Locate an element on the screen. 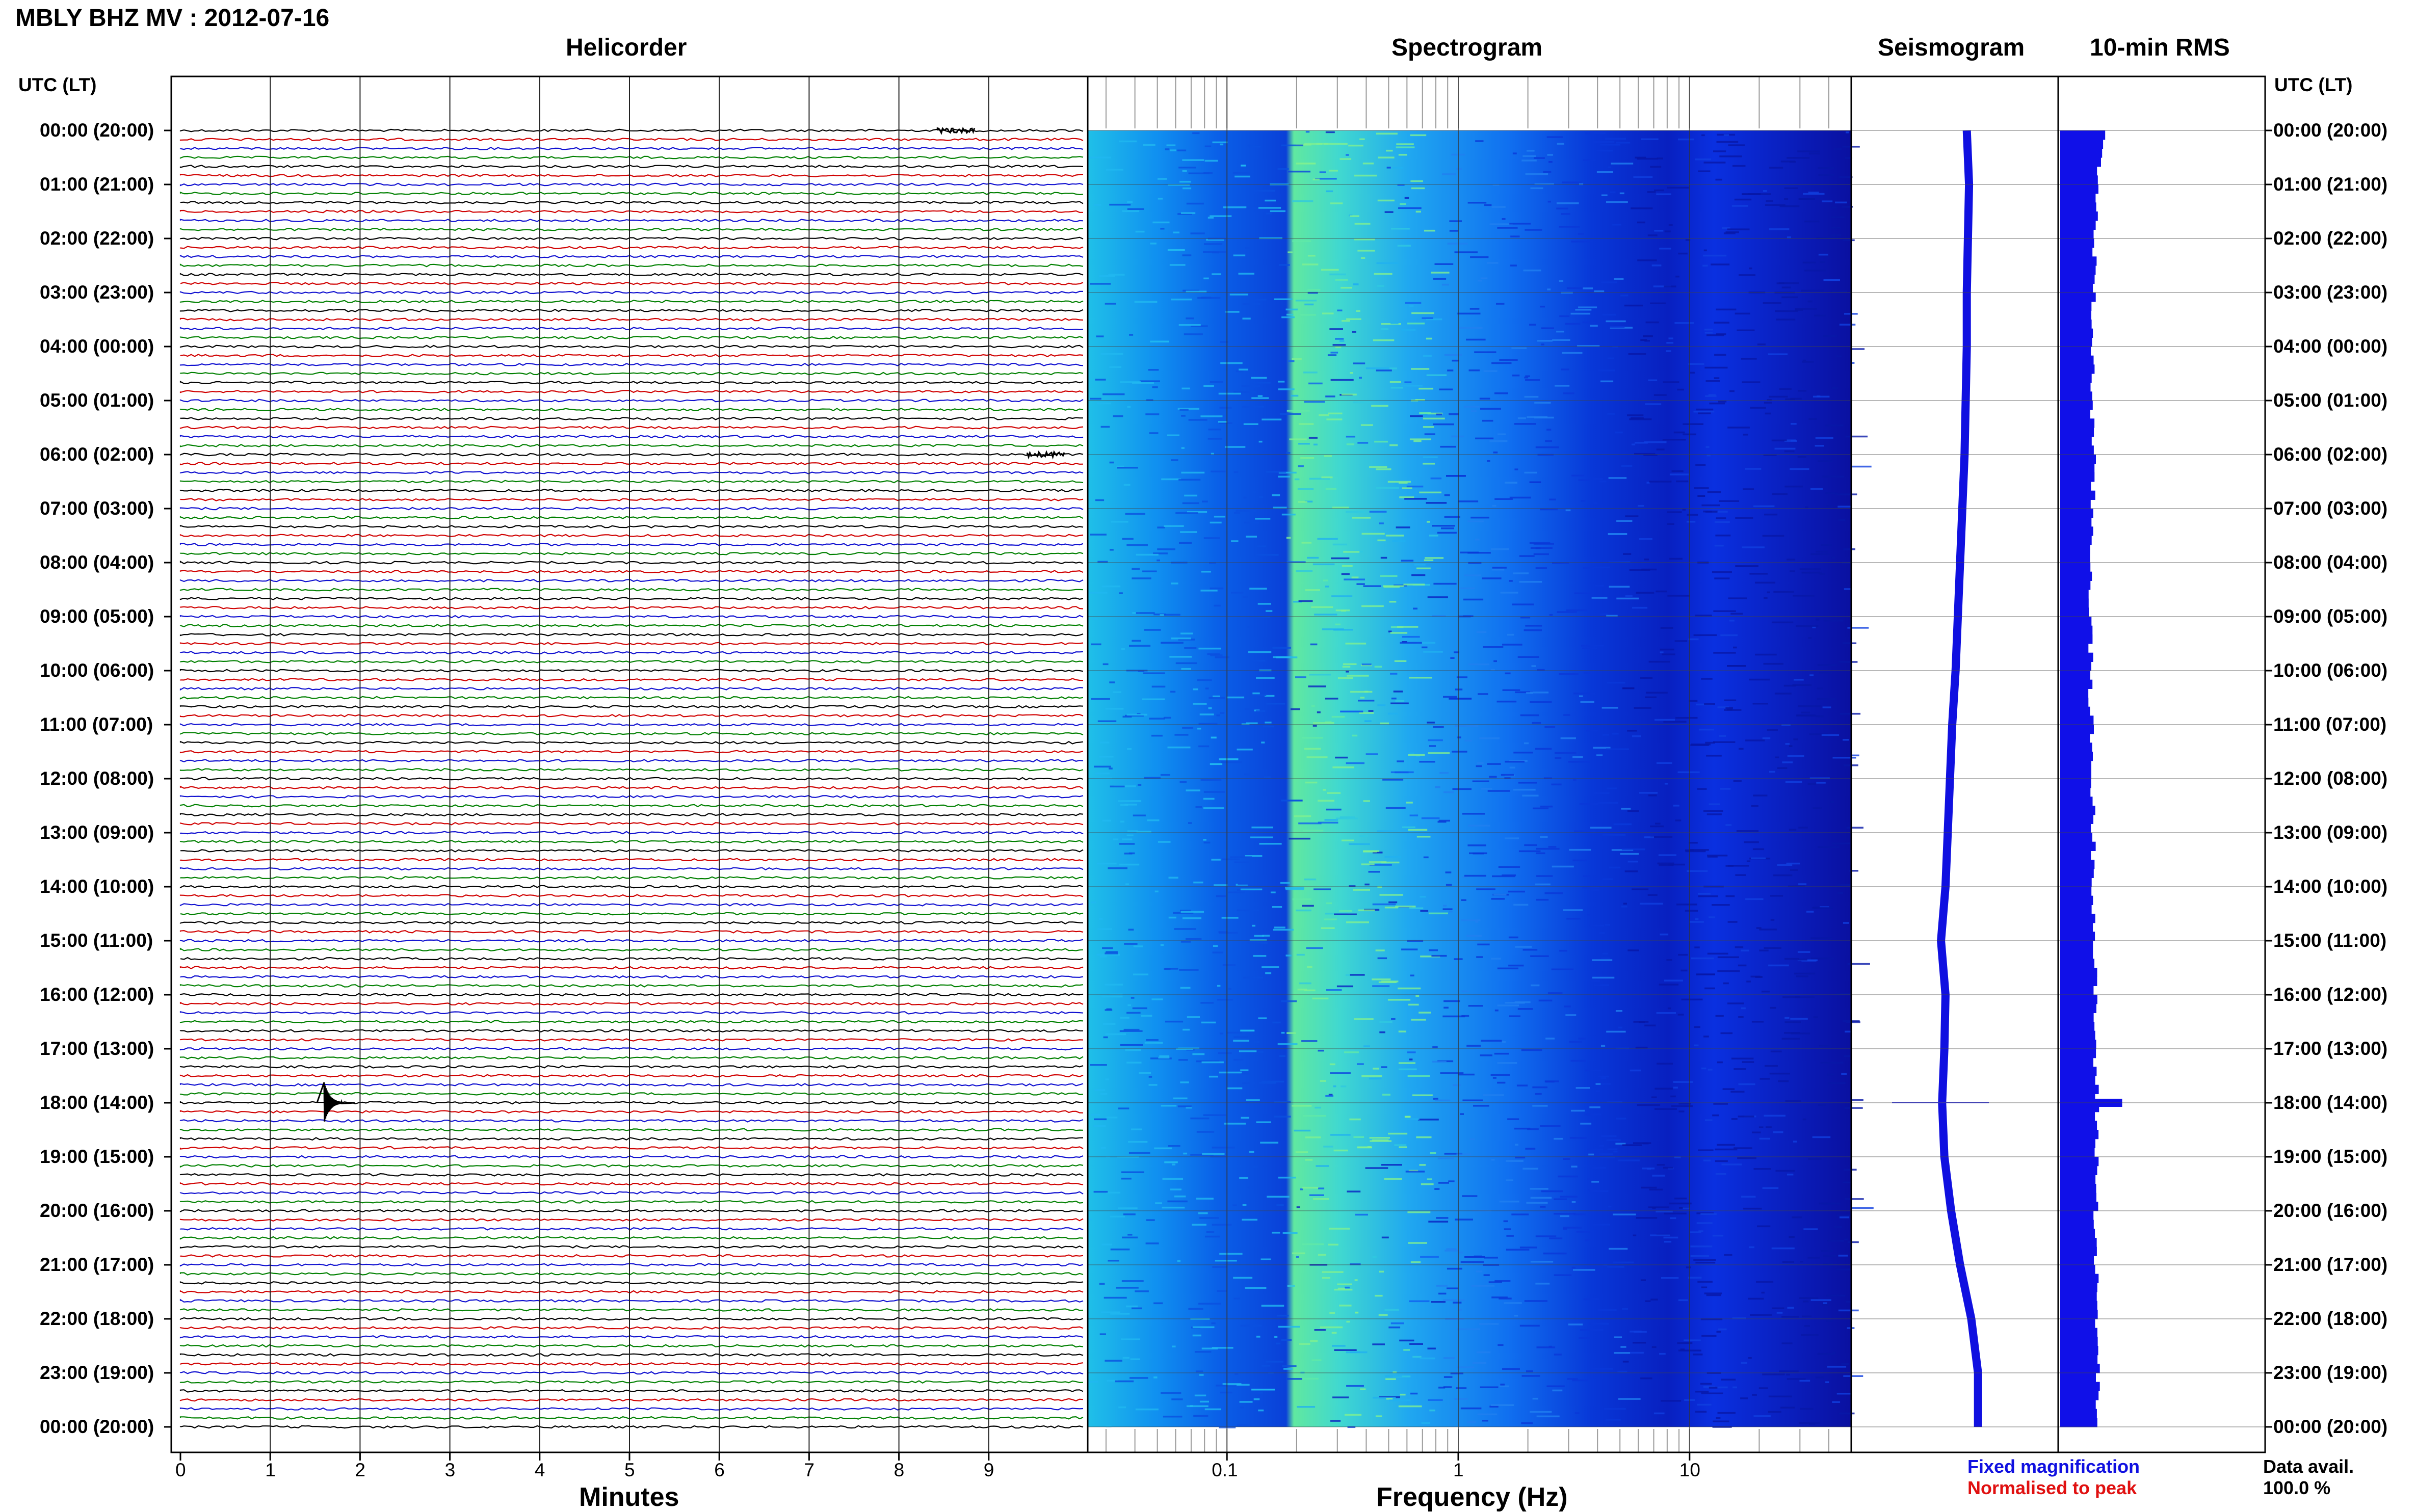  minute-tick-label: 7 is located at coordinates (809, 1470).